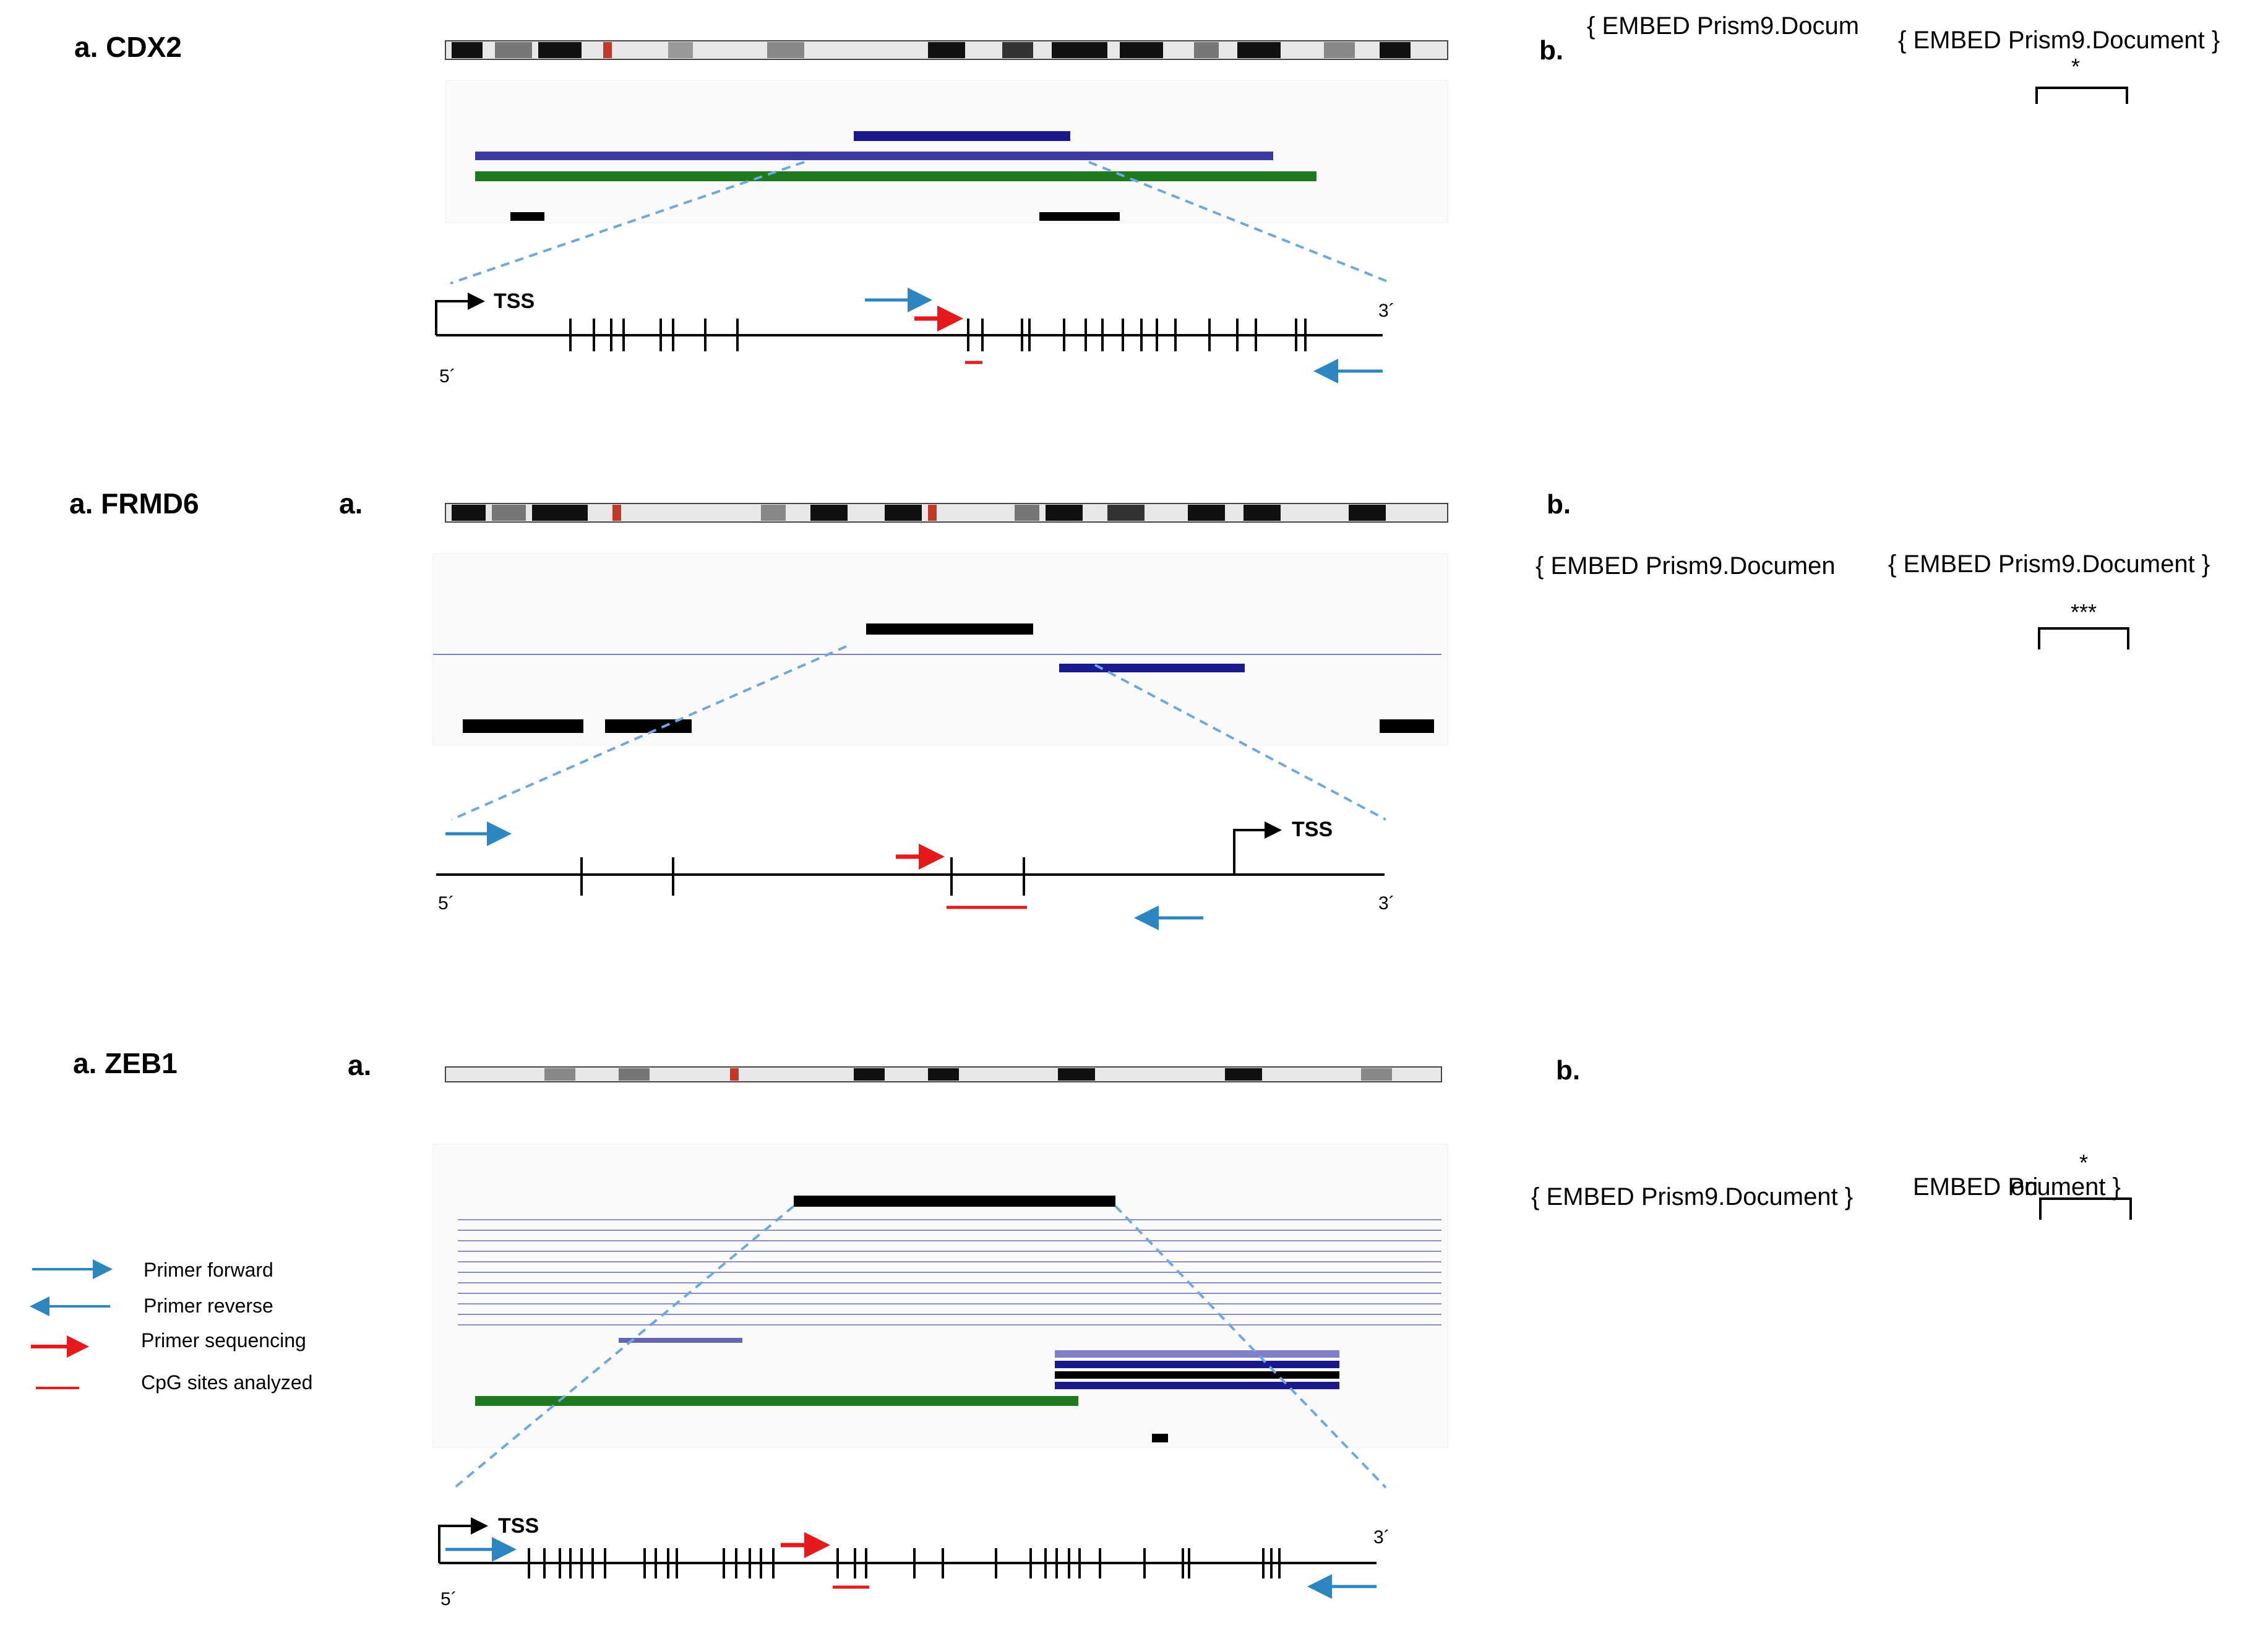  Describe the element at coordinates (351, 503) in the screenshot. I see `sub-a-label-frmd6: a.` at that location.